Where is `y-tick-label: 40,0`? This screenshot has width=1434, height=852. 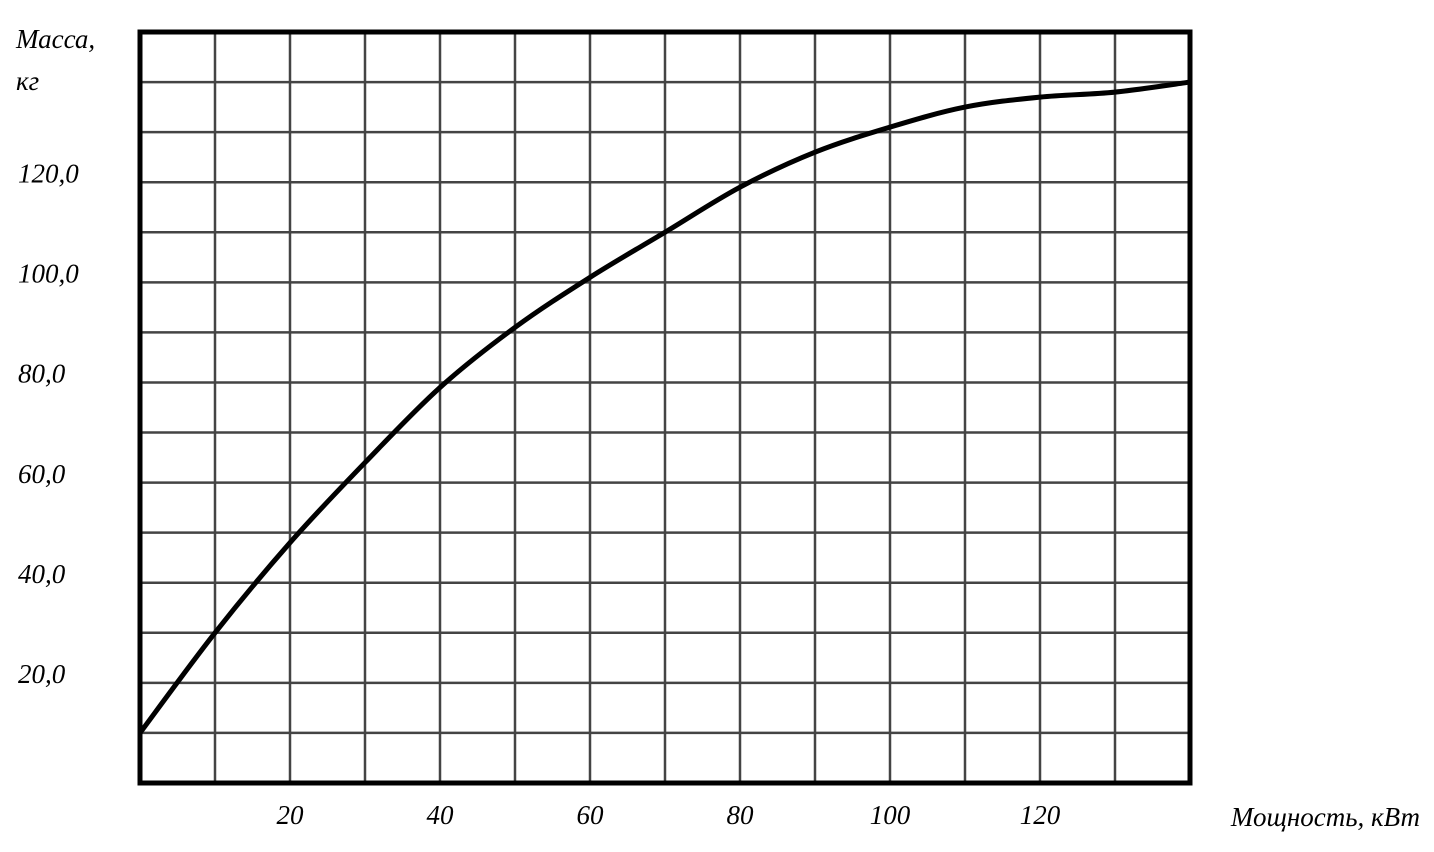 y-tick-label: 40,0 is located at coordinates (42, 574).